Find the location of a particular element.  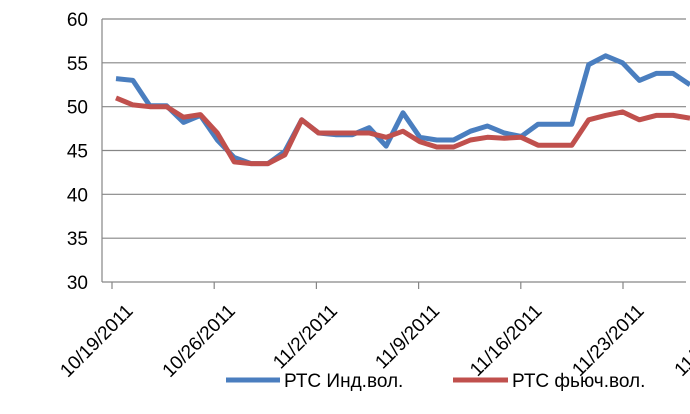

legend: РТС Инд.вол. РТС фьюч.вол. is located at coordinates (435, 381).